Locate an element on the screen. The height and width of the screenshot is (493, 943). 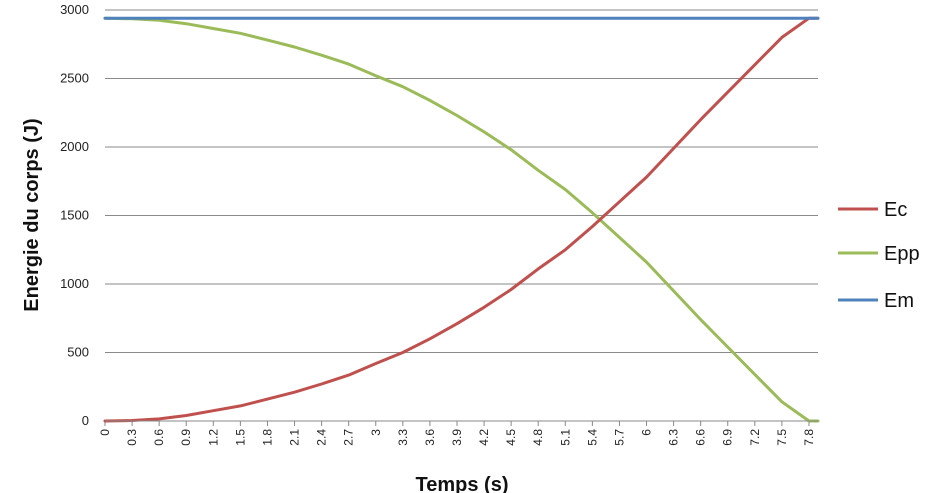
y-tick-label: 1500 is located at coordinates (74, 215).